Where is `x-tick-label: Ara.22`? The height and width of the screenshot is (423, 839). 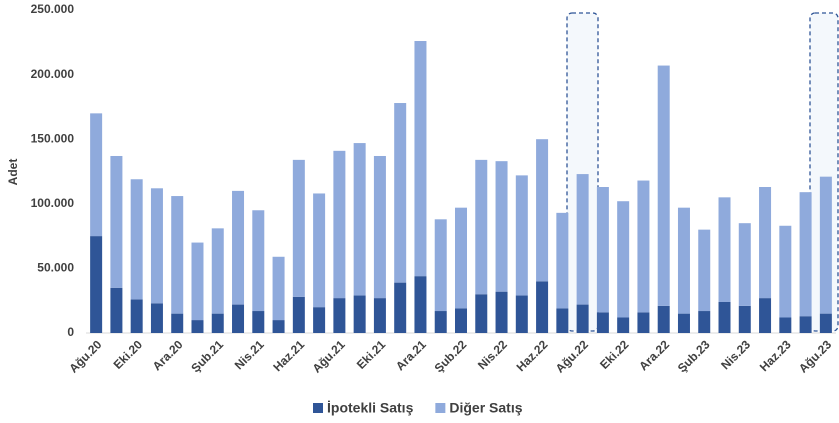
x-tick-label: Ara.22 is located at coordinates (654, 355).